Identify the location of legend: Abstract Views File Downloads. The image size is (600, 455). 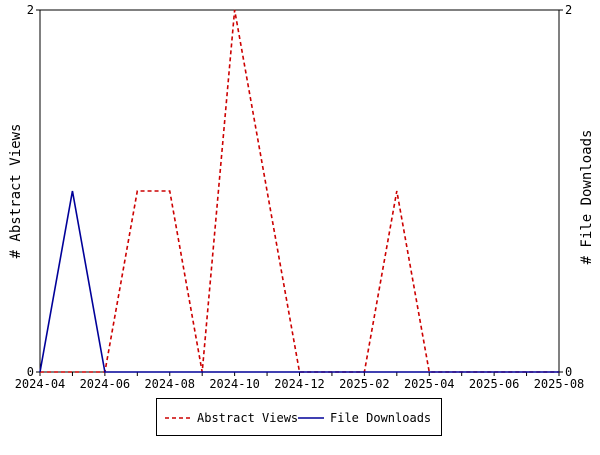
(299, 417).